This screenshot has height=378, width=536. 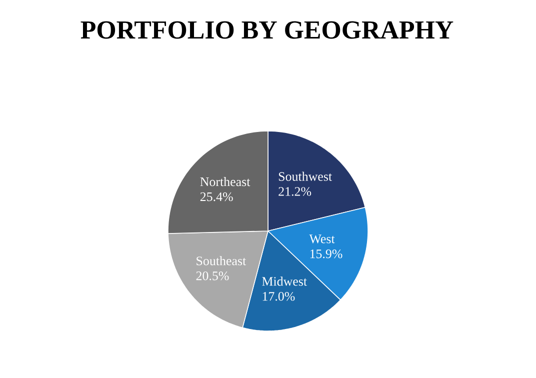 I want to click on chart-title: PORTFOLIO BY GEOGRAPHY, so click(x=267, y=30).